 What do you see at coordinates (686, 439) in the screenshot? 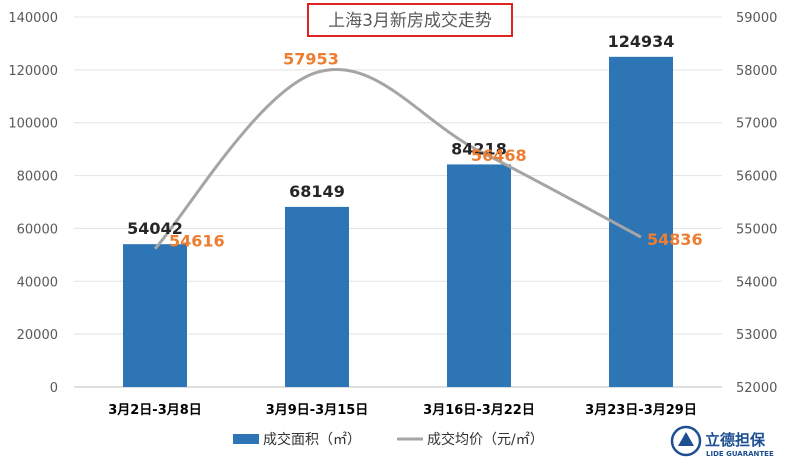
I see `logo-mark-icon` at bounding box center [686, 439].